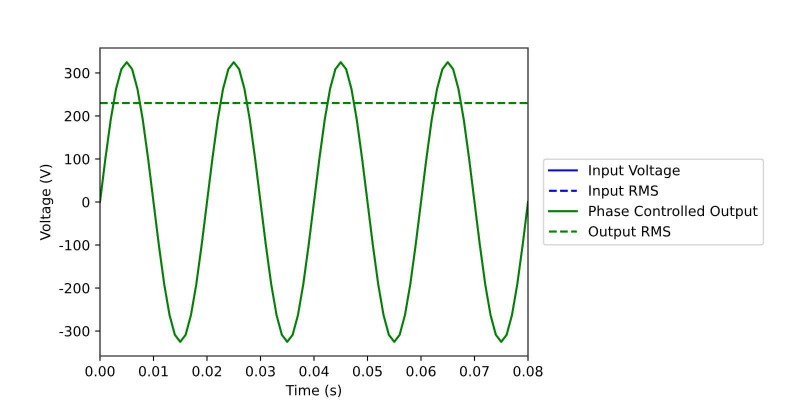 Image resolution: width=800 pixels, height=400 pixels. Describe the element at coordinates (74, 331) in the screenshot. I see `y-tick-label: -300` at that location.